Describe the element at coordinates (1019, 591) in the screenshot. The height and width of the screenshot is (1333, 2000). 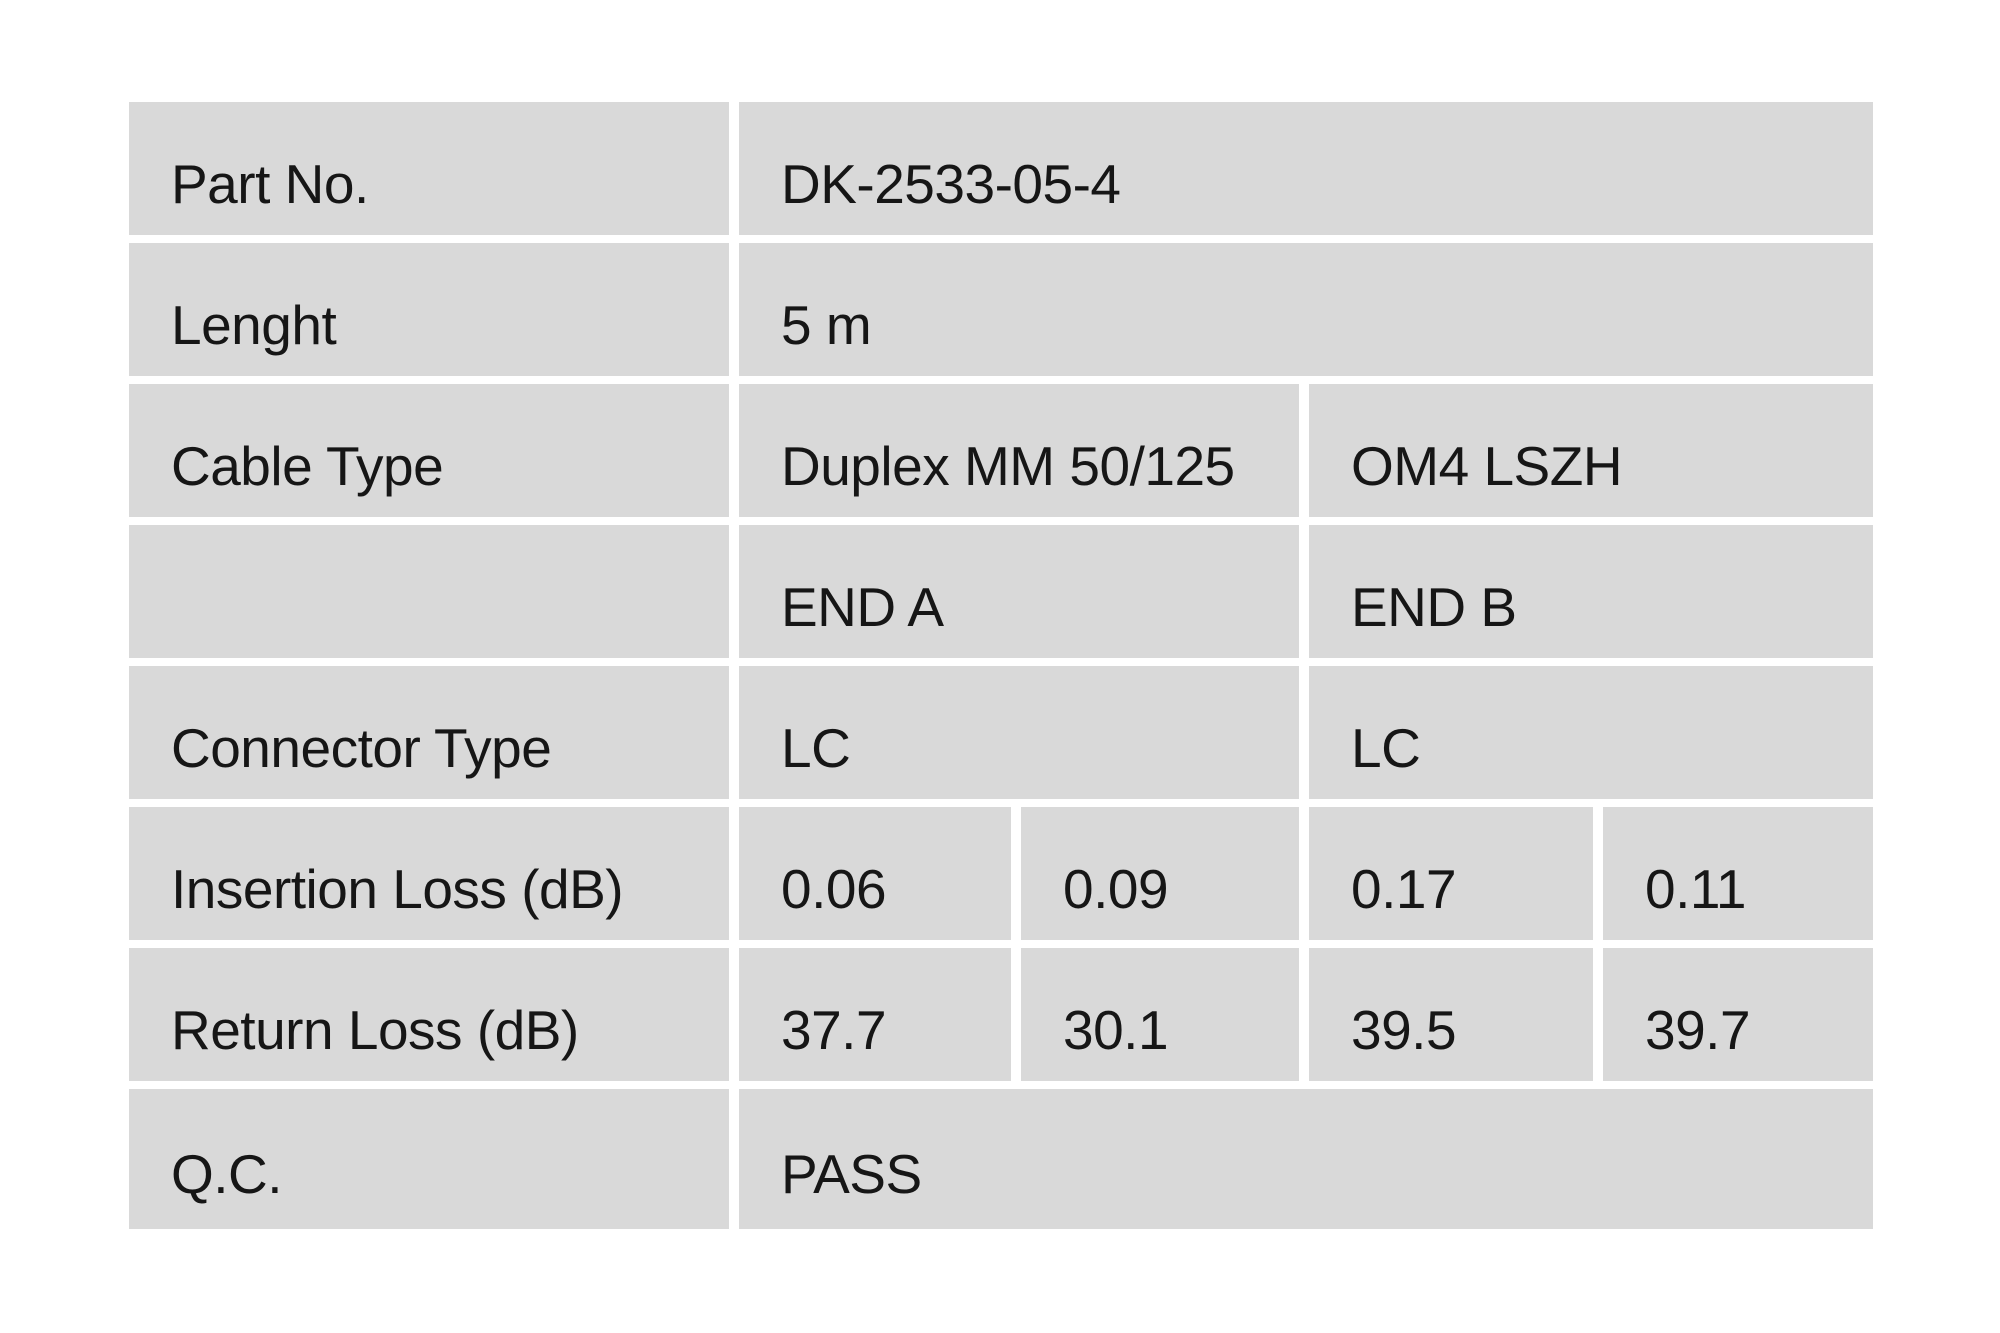
I see `end-a-header: END A` at that location.